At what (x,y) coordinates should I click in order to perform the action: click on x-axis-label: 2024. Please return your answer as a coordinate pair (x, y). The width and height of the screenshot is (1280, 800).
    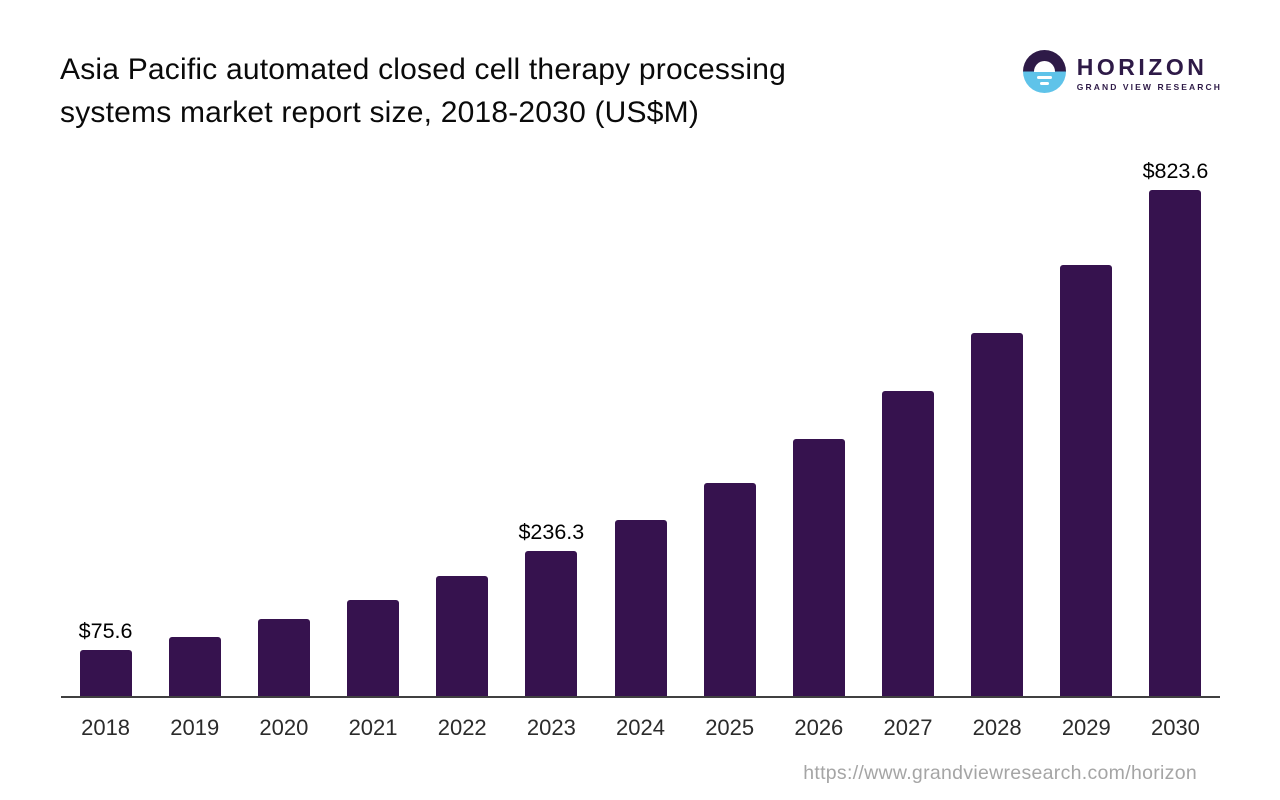
    Looking at the image, I should click on (640, 727).